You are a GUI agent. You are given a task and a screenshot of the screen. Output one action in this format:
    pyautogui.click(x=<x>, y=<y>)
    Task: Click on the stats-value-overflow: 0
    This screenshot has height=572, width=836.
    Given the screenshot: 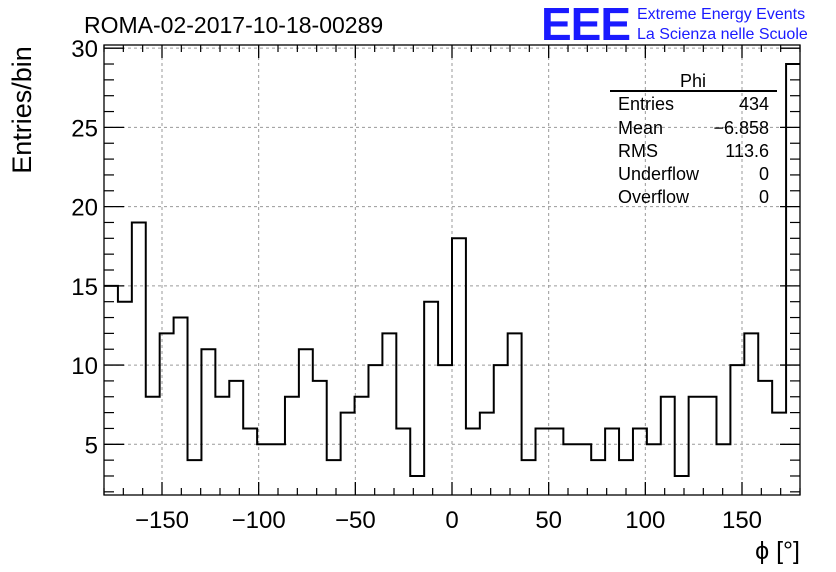 What is the action you would take?
    pyautogui.click(x=764, y=197)
    